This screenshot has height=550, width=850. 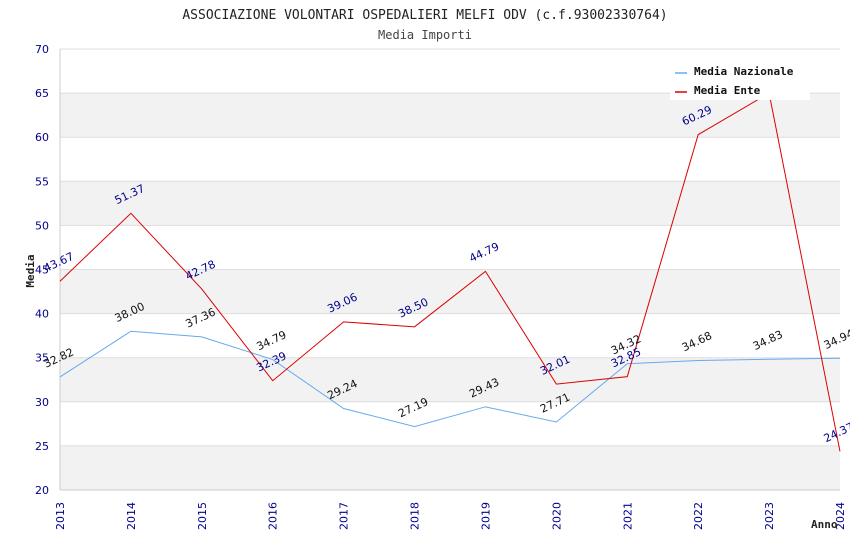 What do you see at coordinates (727, 90) in the screenshot?
I see `legend-label-ente: Media Ente` at bounding box center [727, 90].